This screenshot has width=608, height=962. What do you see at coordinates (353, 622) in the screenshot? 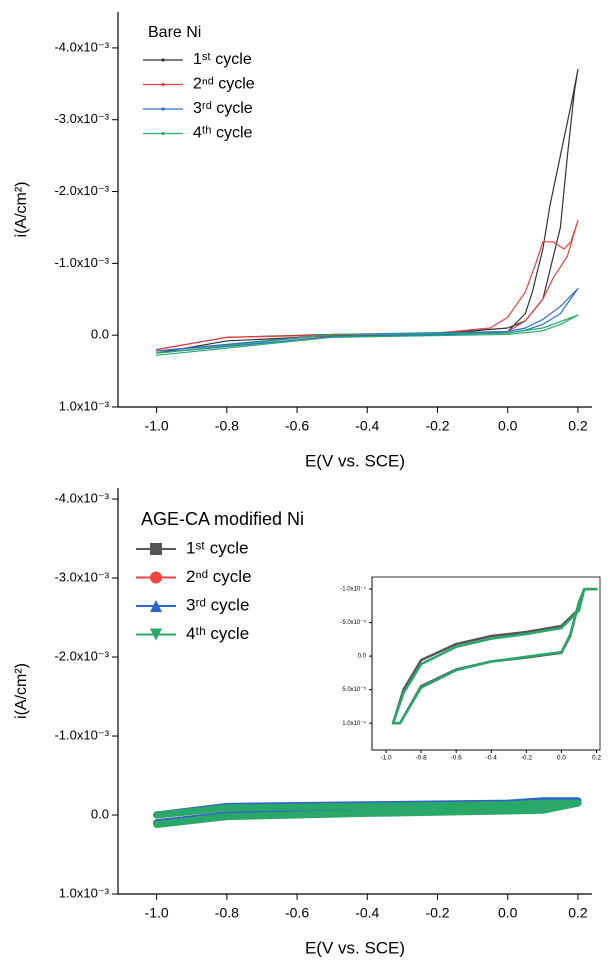
I see `y-tick-label: -5.0x10⁻⁵` at bounding box center [353, 622].